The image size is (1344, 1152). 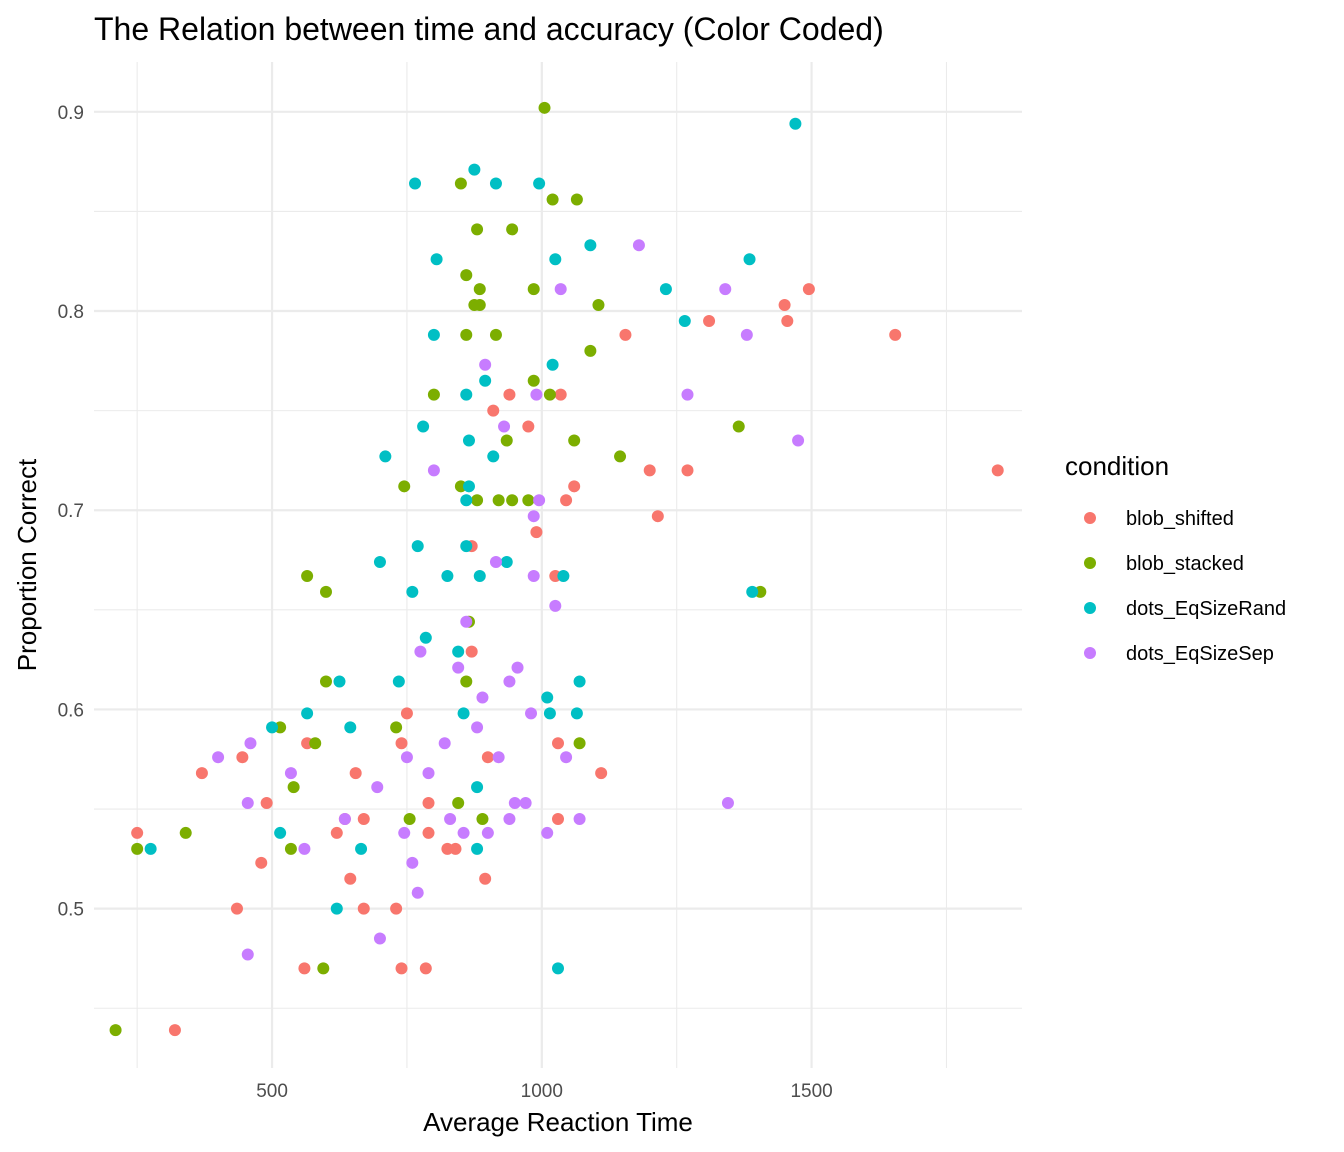 I want to click on y-axis-title: Proportion Correct, so click(x=27, y=564).